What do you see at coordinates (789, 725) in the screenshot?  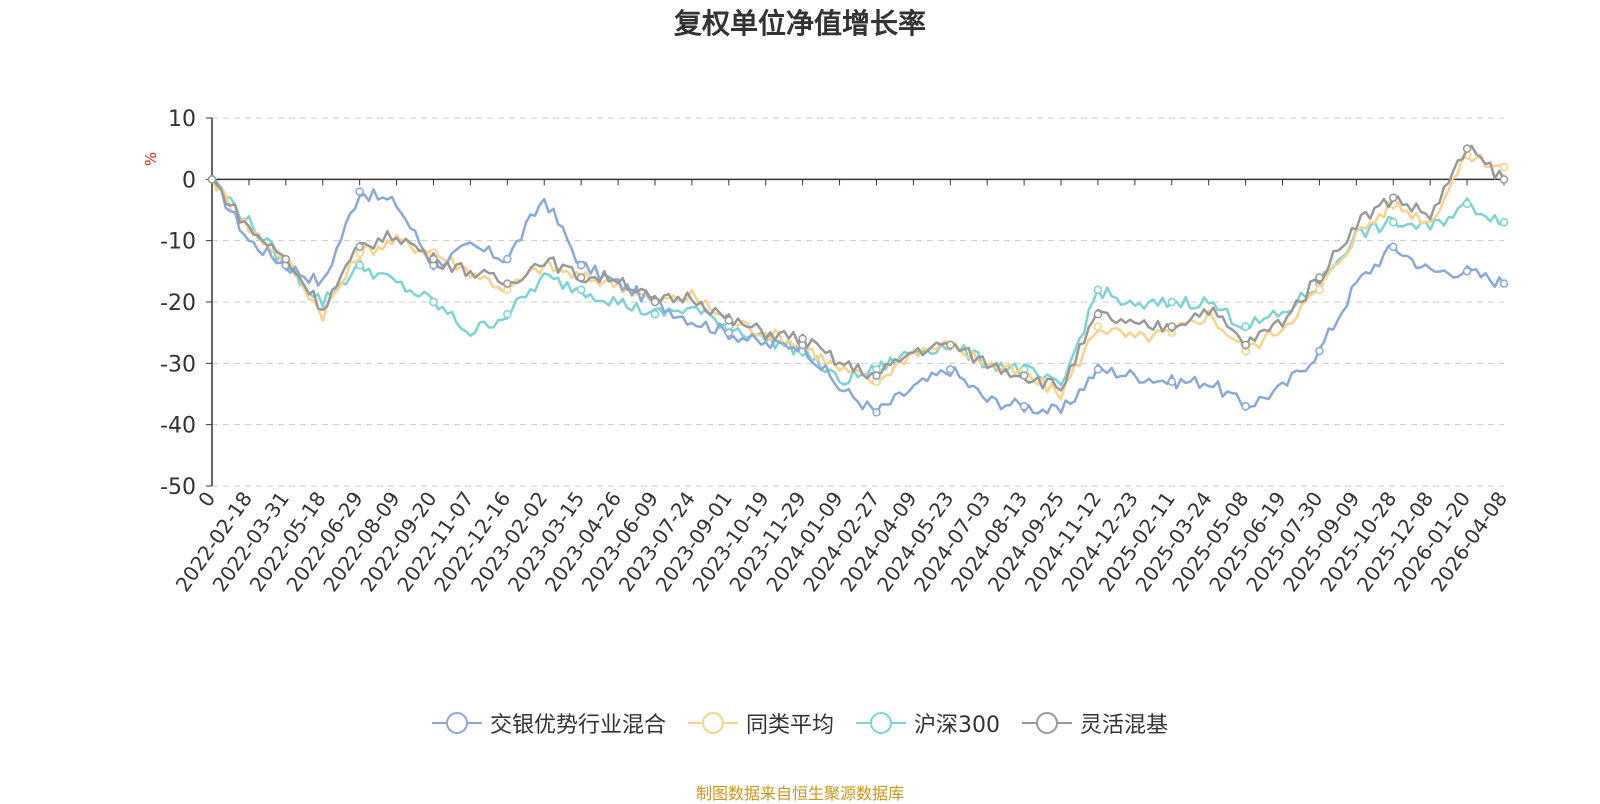 I see `legend-label: 同类平均` at bounding box center [789, 725].